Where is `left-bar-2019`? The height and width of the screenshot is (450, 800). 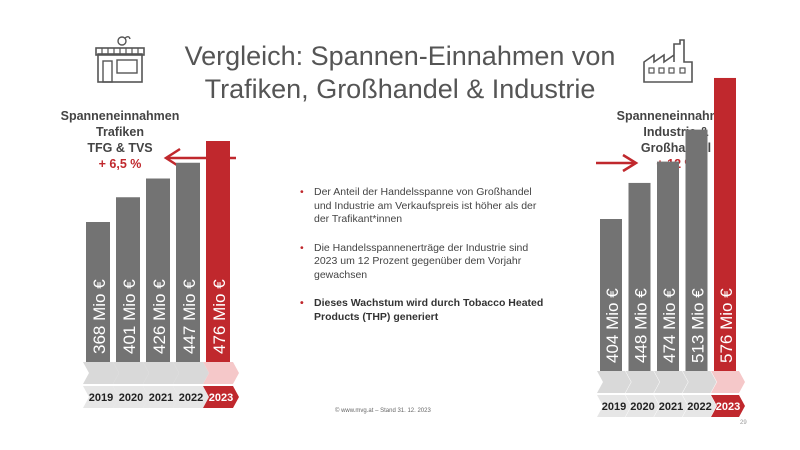
left-bar-2019 is located at coordinates (98, 292).